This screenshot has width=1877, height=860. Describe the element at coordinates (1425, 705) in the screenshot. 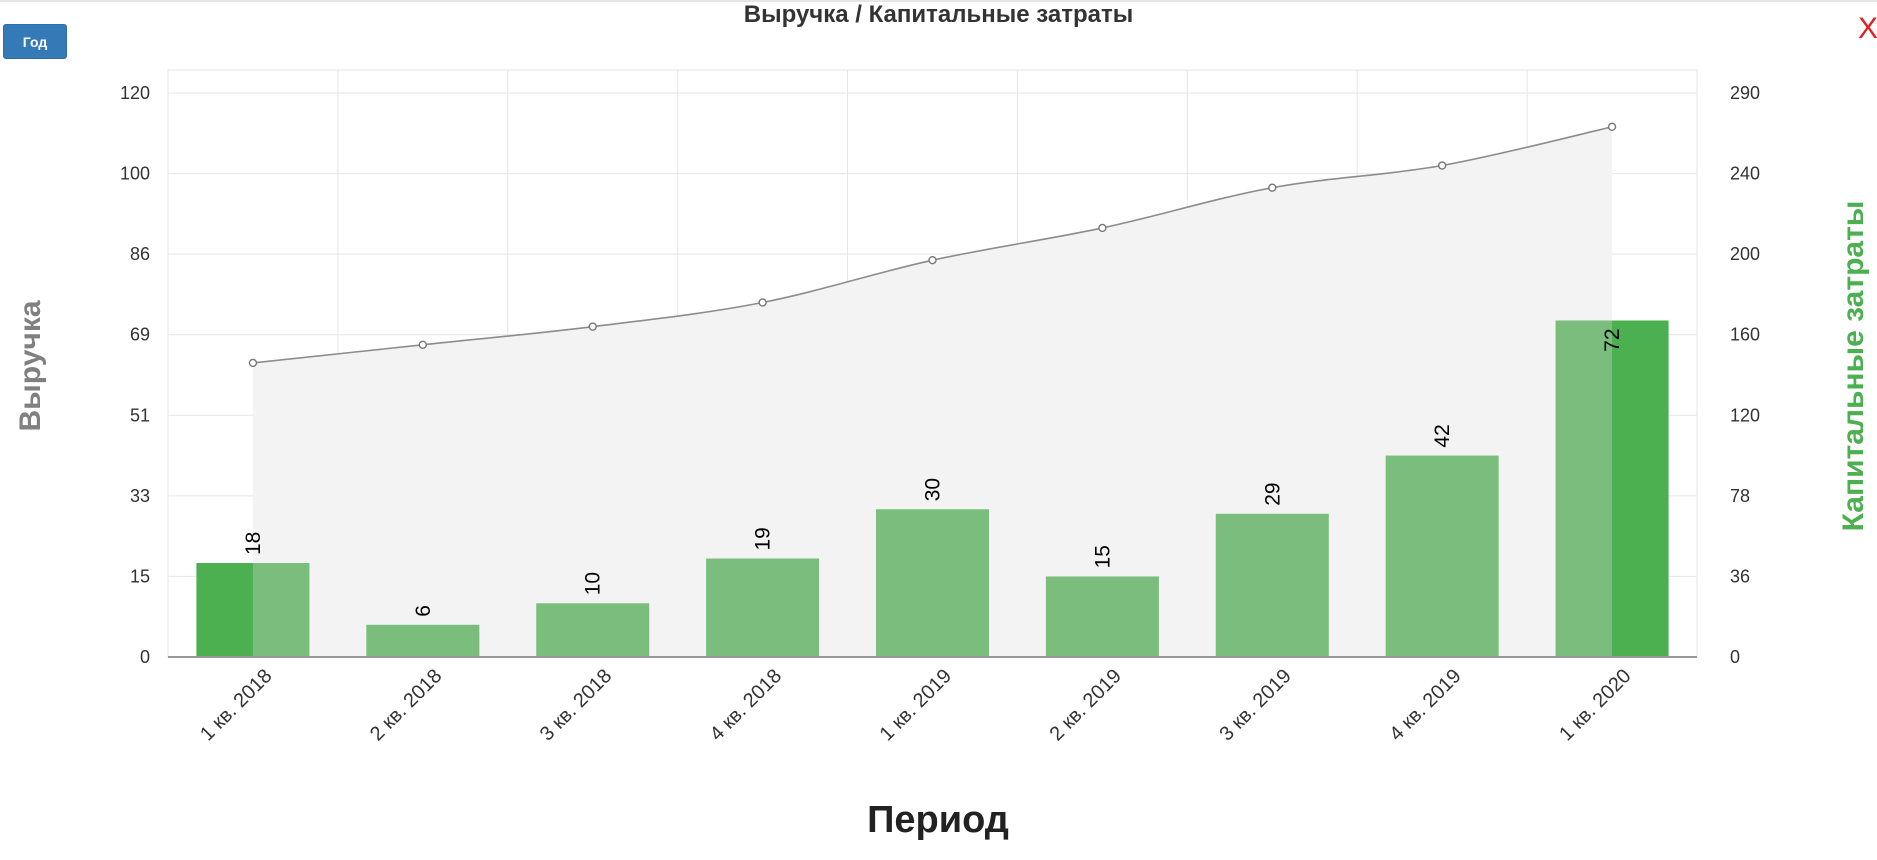

I see `x-tick-label: 4 кв. 2019` at that location.